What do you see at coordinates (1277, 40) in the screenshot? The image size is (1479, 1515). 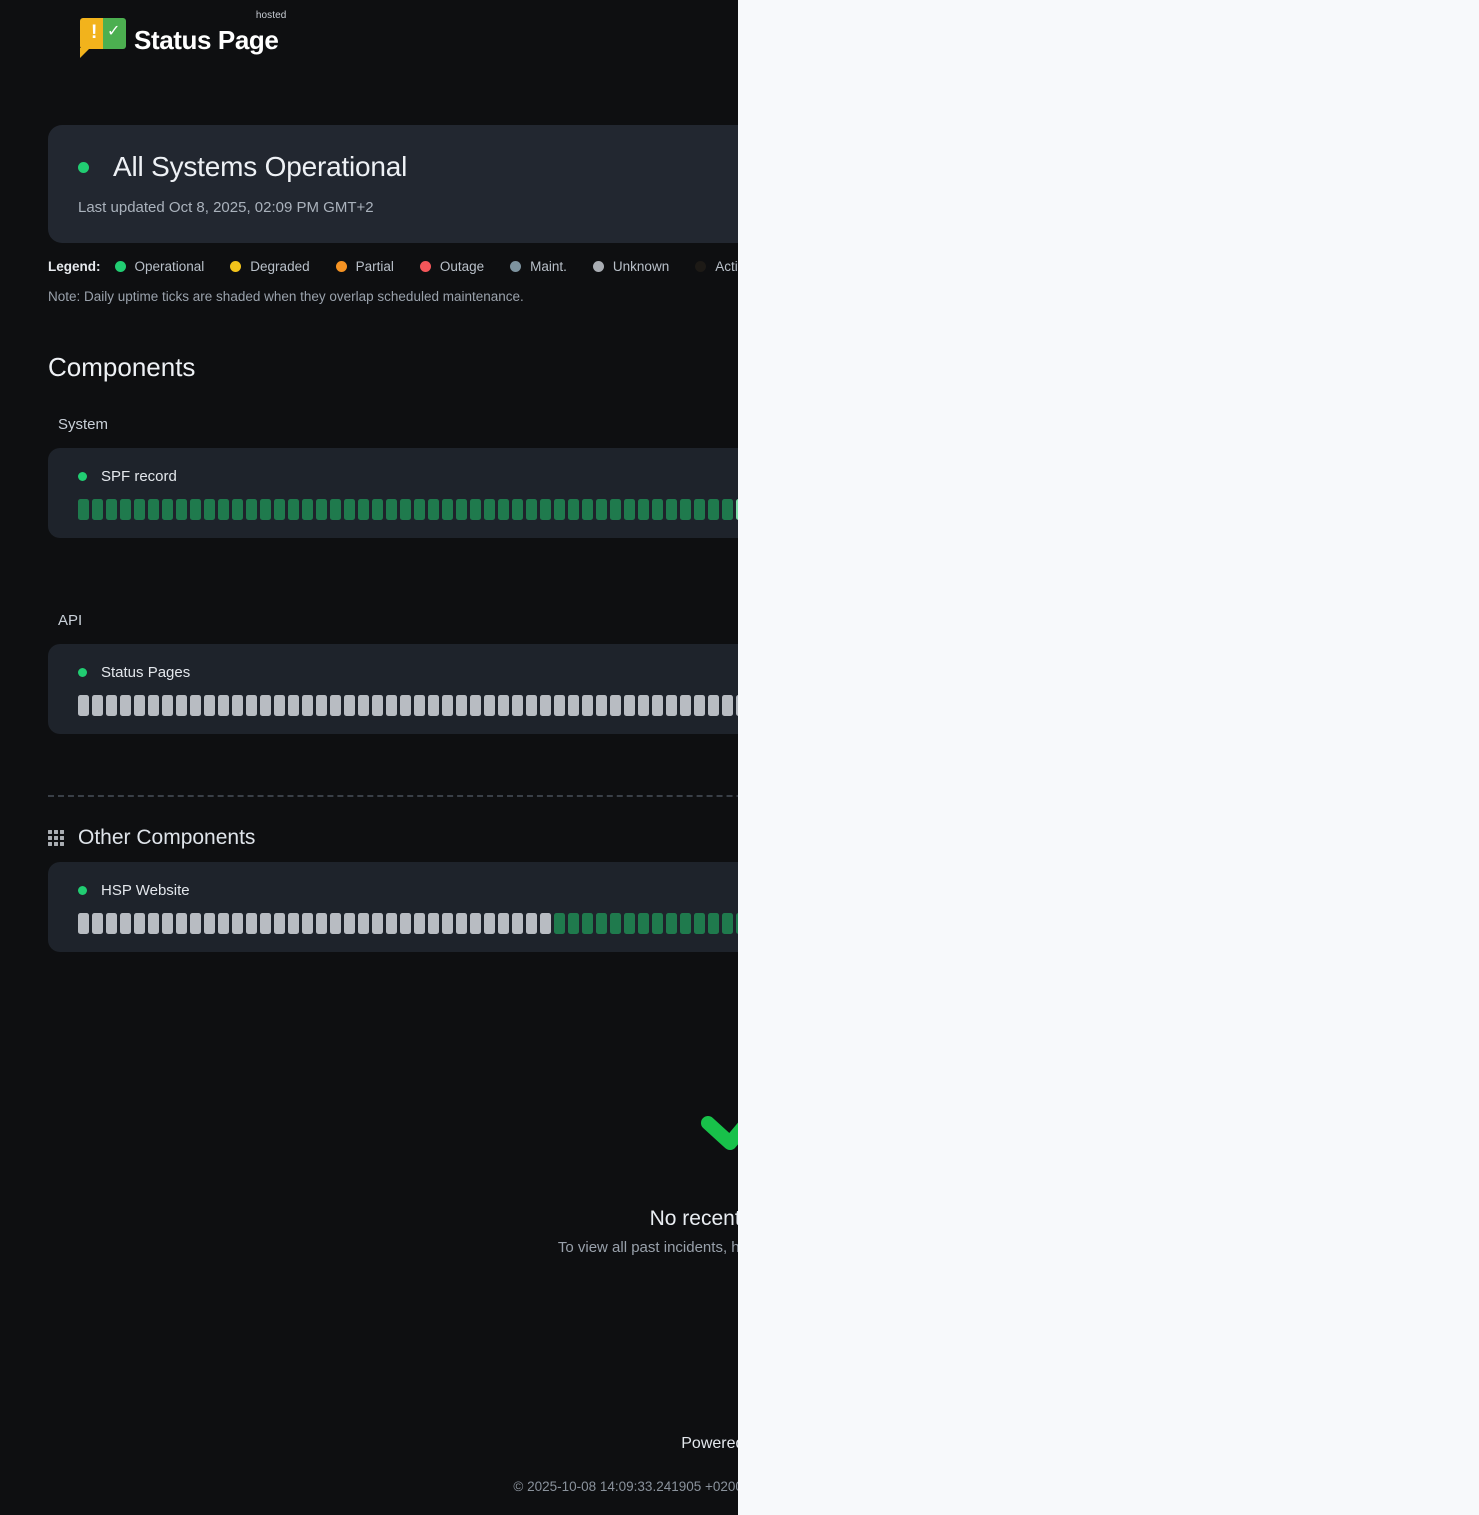 I see `subscribe-button: Subscribe` at bounding box center [1277, 40].